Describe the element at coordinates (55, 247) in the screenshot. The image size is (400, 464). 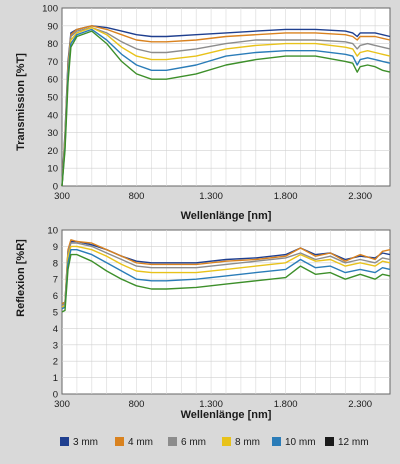
I see `reflexion-ytick-label: 9` at that location.